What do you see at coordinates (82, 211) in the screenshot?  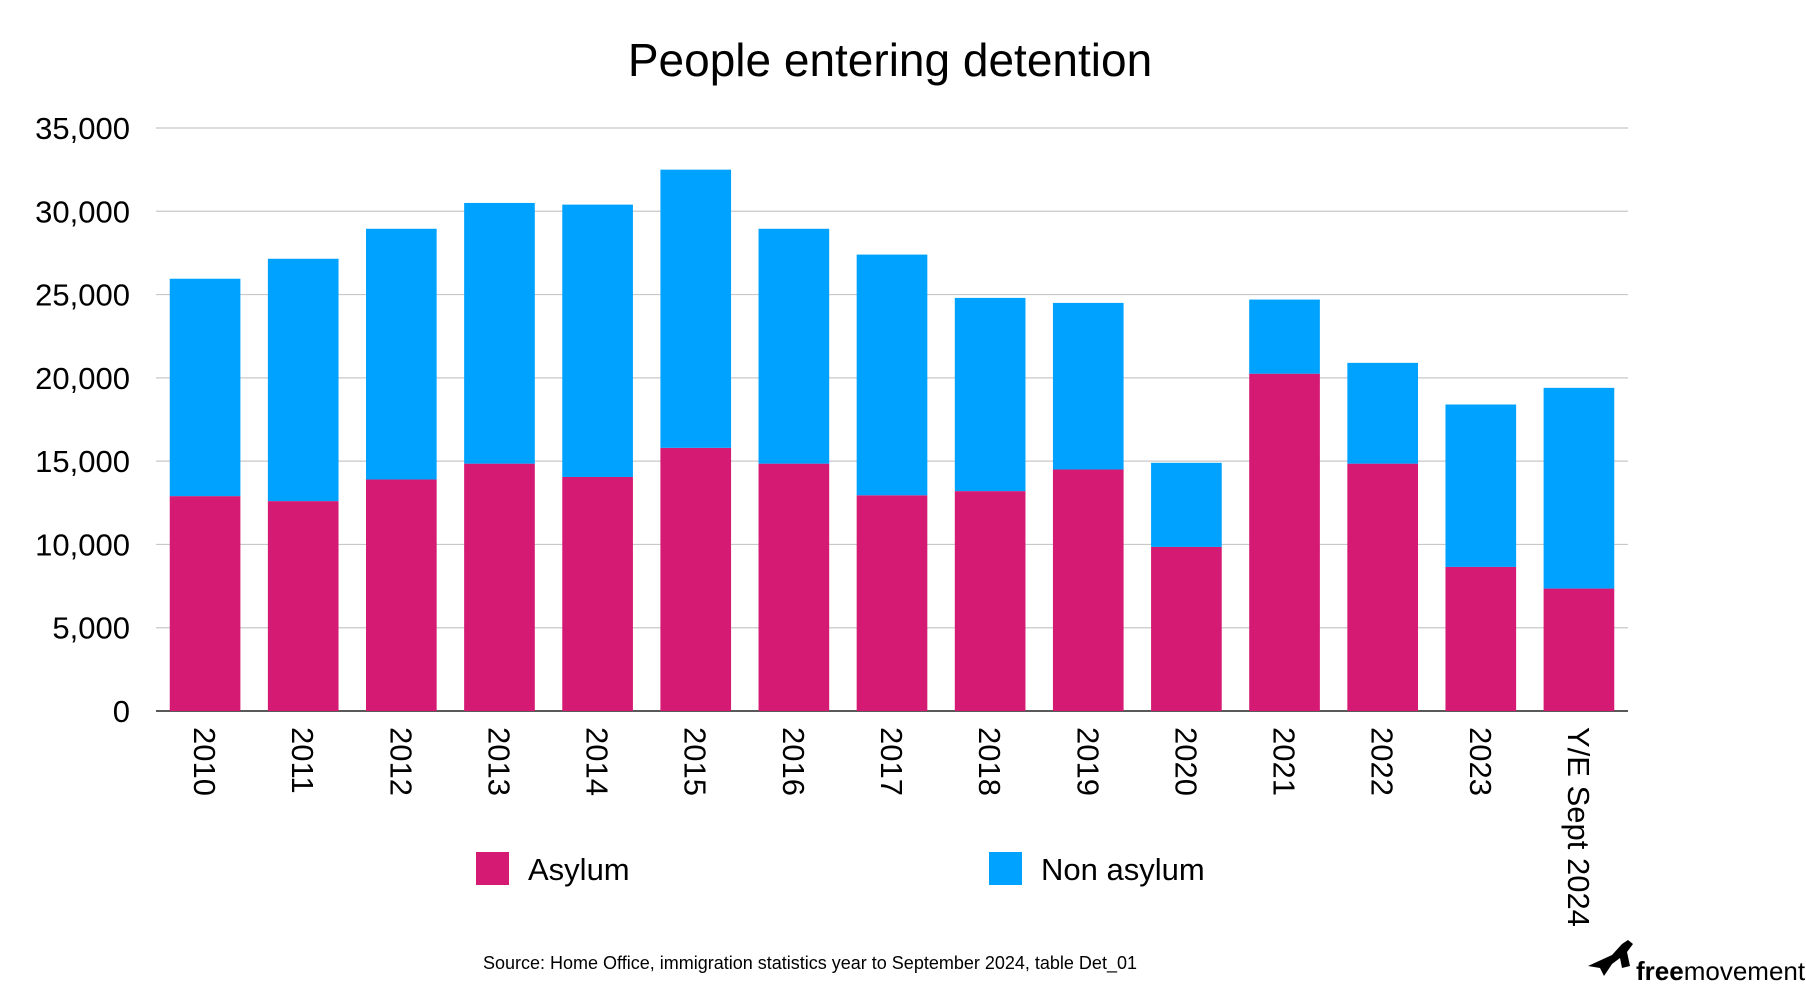 I see `y-tick-label-30000: 30,000` at bounding box center [82, 211].